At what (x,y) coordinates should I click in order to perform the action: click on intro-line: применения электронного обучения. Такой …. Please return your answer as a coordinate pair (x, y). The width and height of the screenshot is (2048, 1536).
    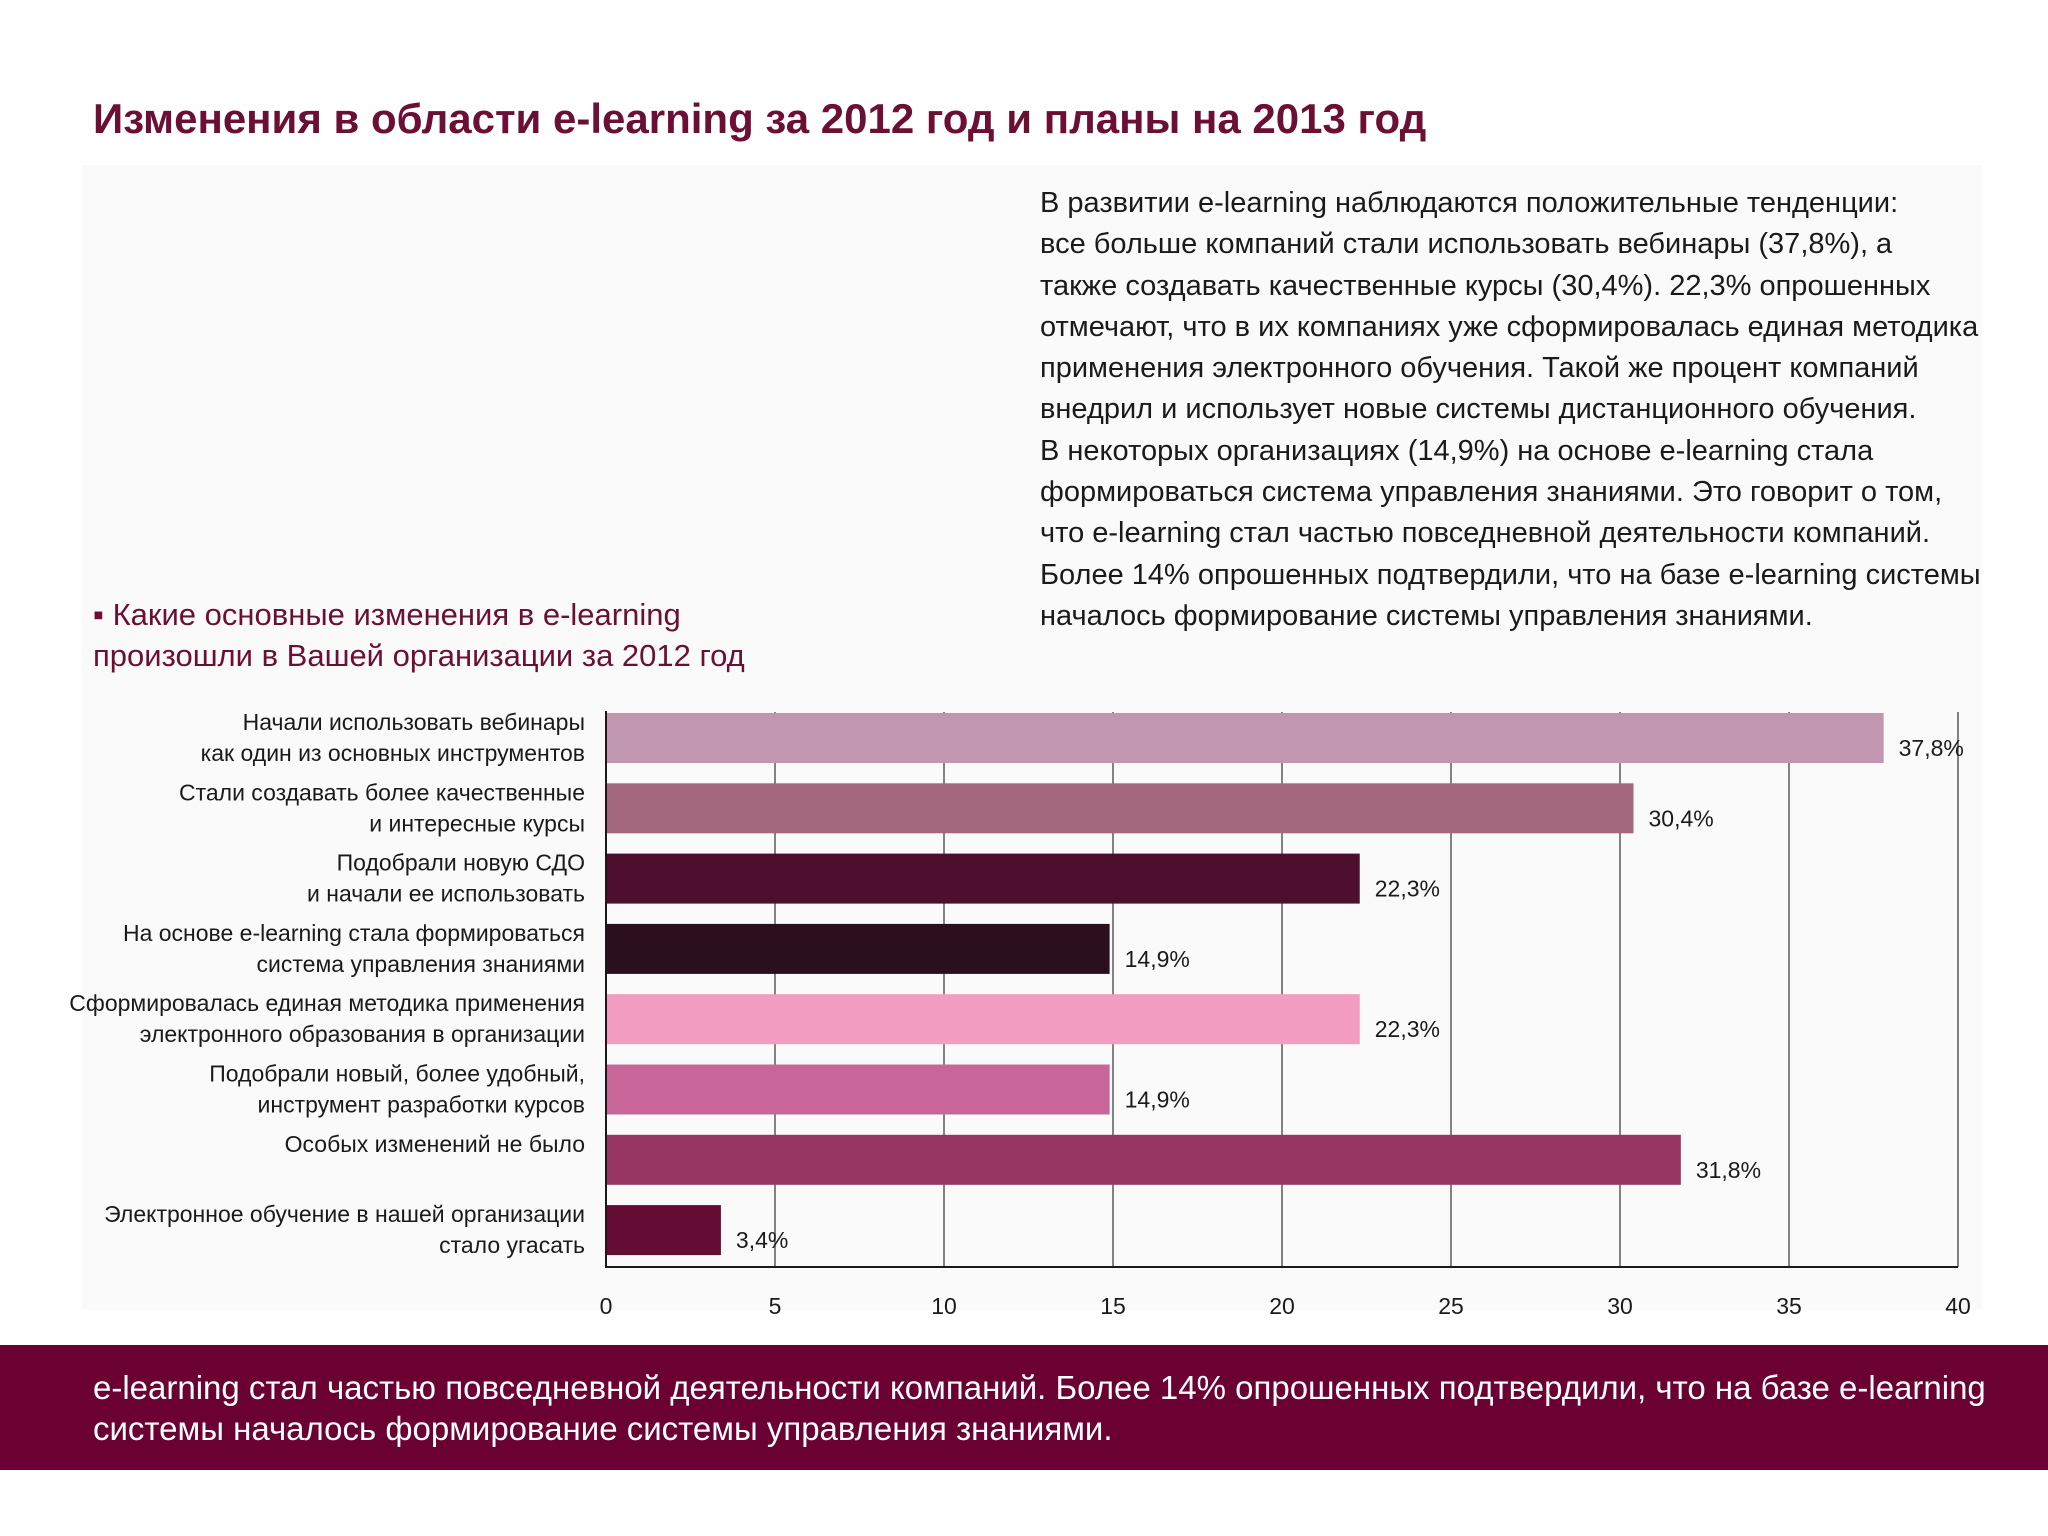
    Looking at the image, I should click on (1479, 368).